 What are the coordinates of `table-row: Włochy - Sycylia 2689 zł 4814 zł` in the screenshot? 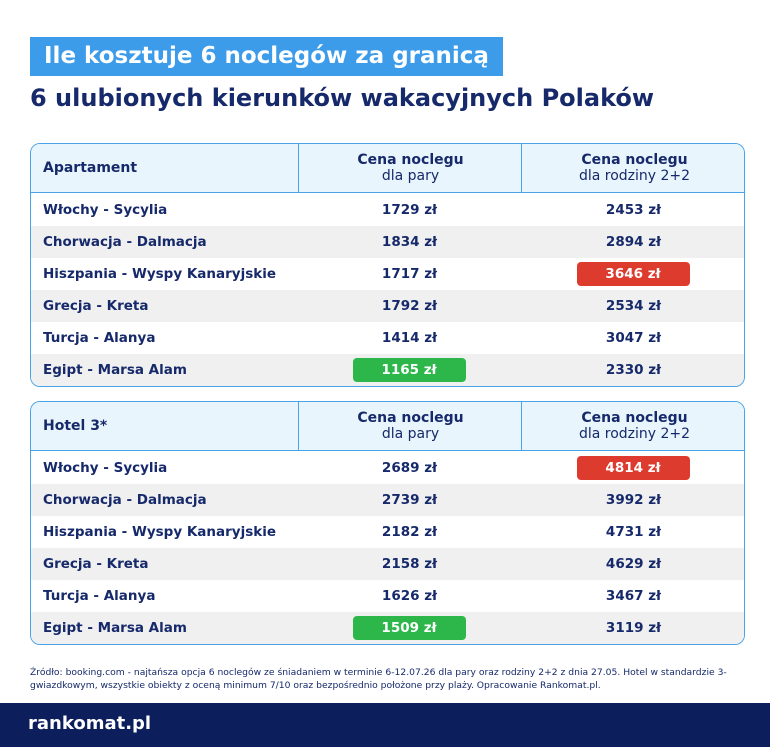 It's located at (387, 468).